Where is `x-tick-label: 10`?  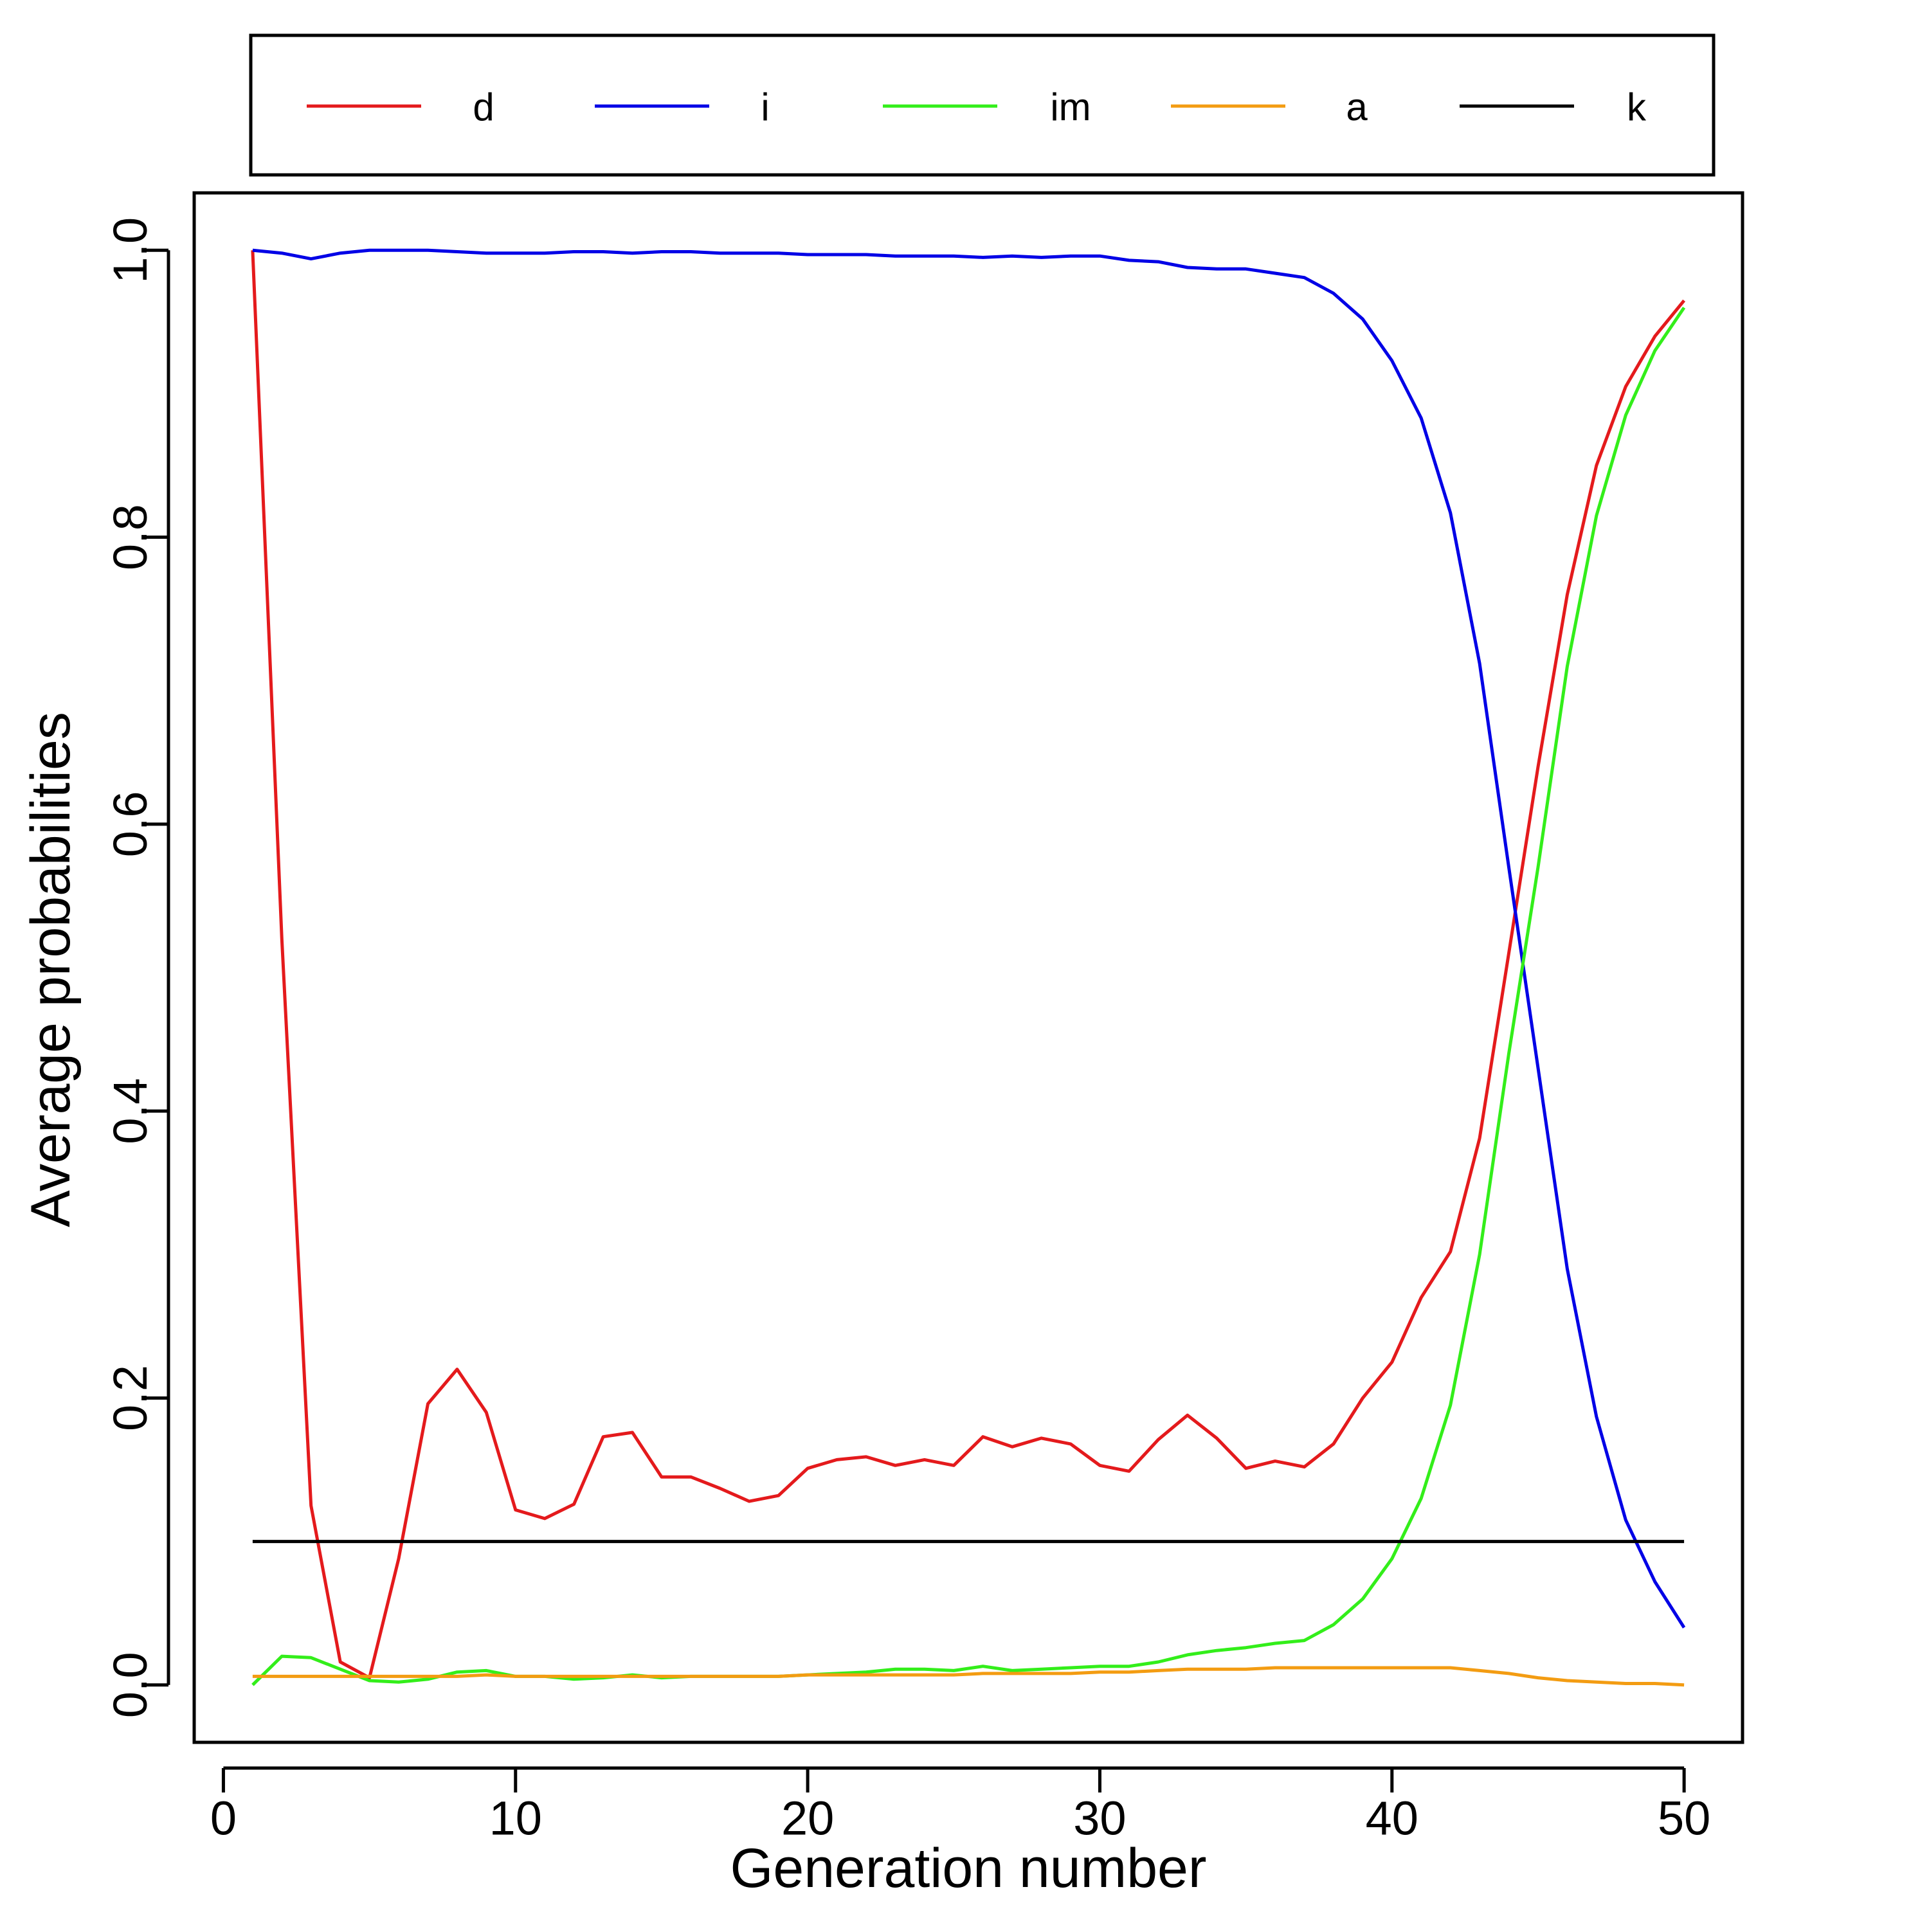 x-tick-label: 10 is located at coordinates (515, 1818).